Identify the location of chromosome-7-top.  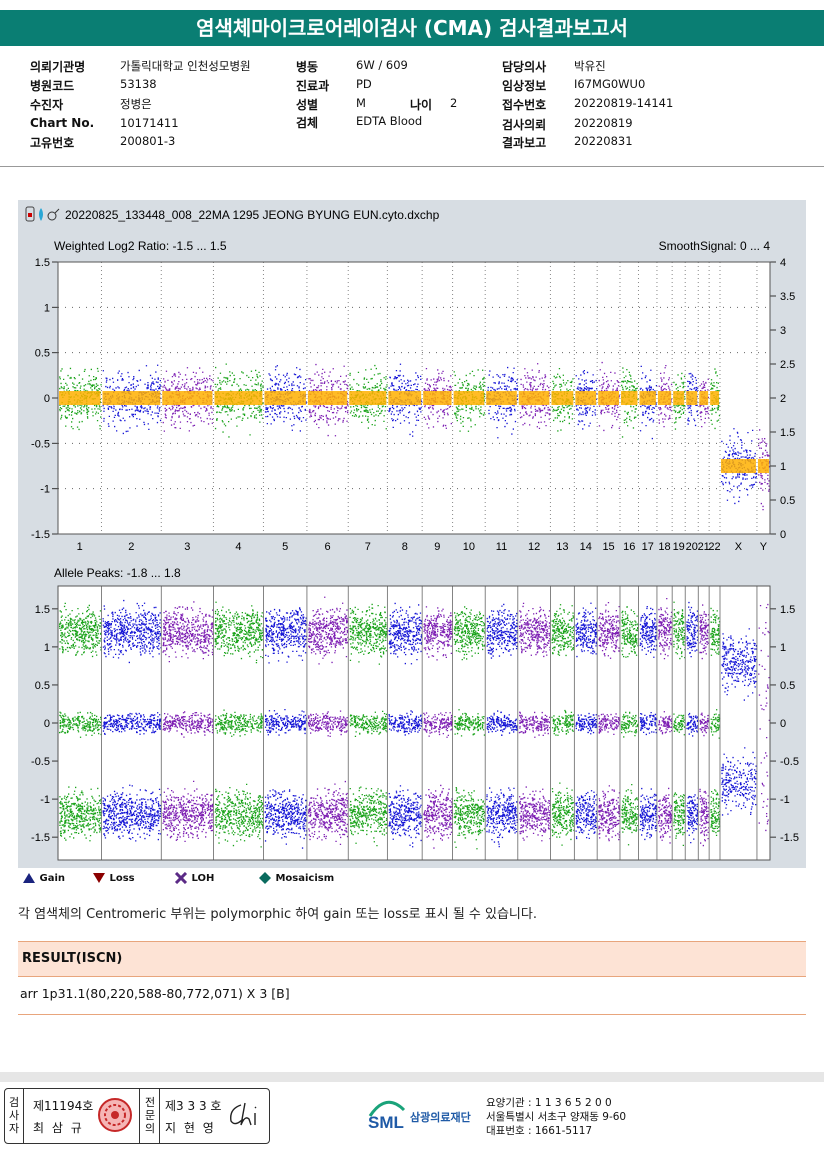
(368, 398).